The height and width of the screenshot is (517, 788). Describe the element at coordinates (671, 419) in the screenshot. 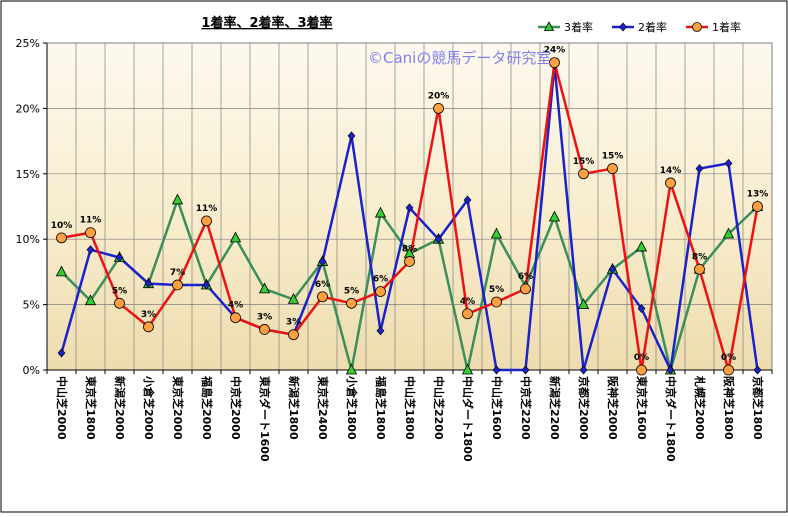

I see `x-tick-label: 中京ダート1800` at that location.